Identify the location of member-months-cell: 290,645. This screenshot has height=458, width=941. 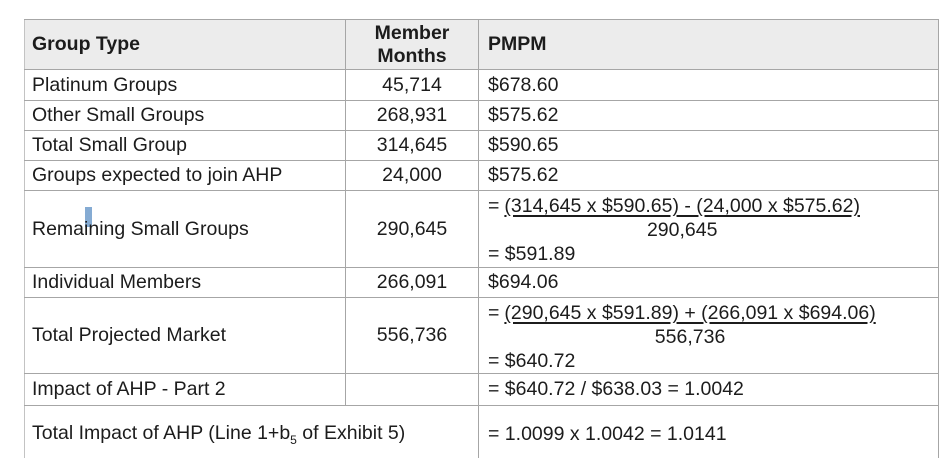
(412, 229).